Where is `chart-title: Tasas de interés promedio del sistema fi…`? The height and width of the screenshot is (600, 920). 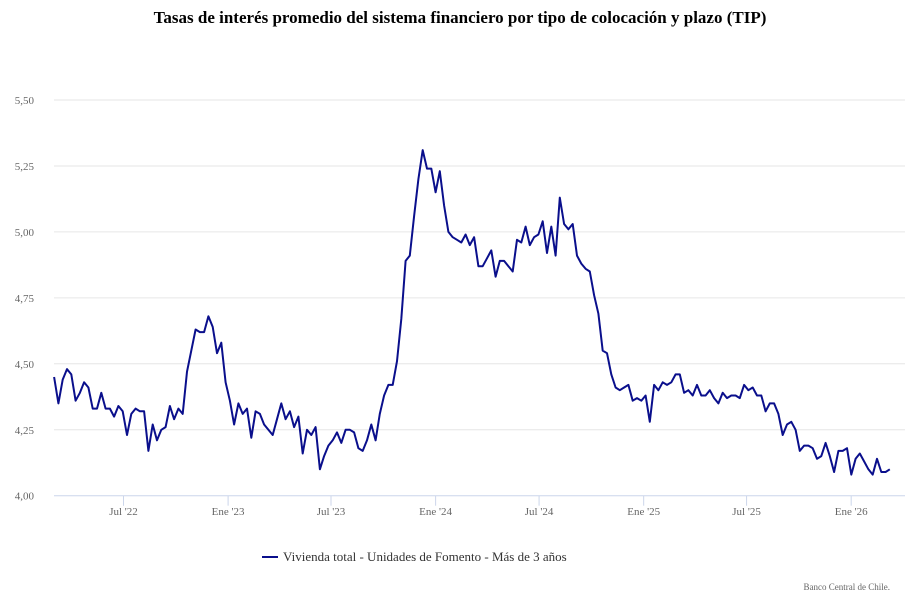
chart-title: Tasas de interés promedio del sistema fi… is located at coordinates (460, 17).